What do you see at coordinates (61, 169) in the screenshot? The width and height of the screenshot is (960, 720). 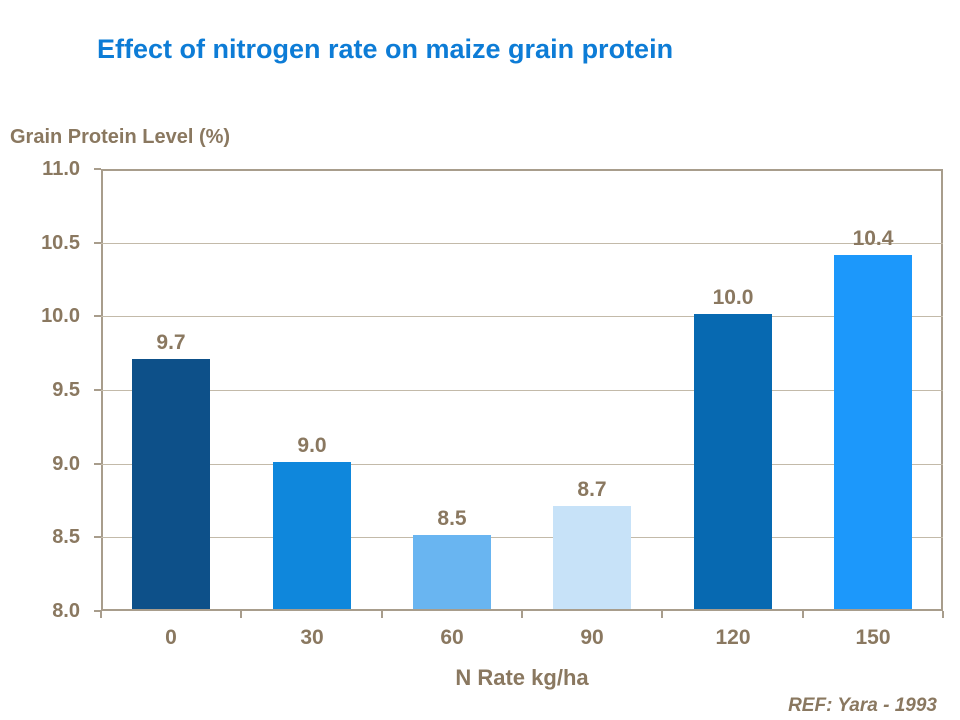 I see `y-tick-label: 11.0` at bounding box center [61, 169].